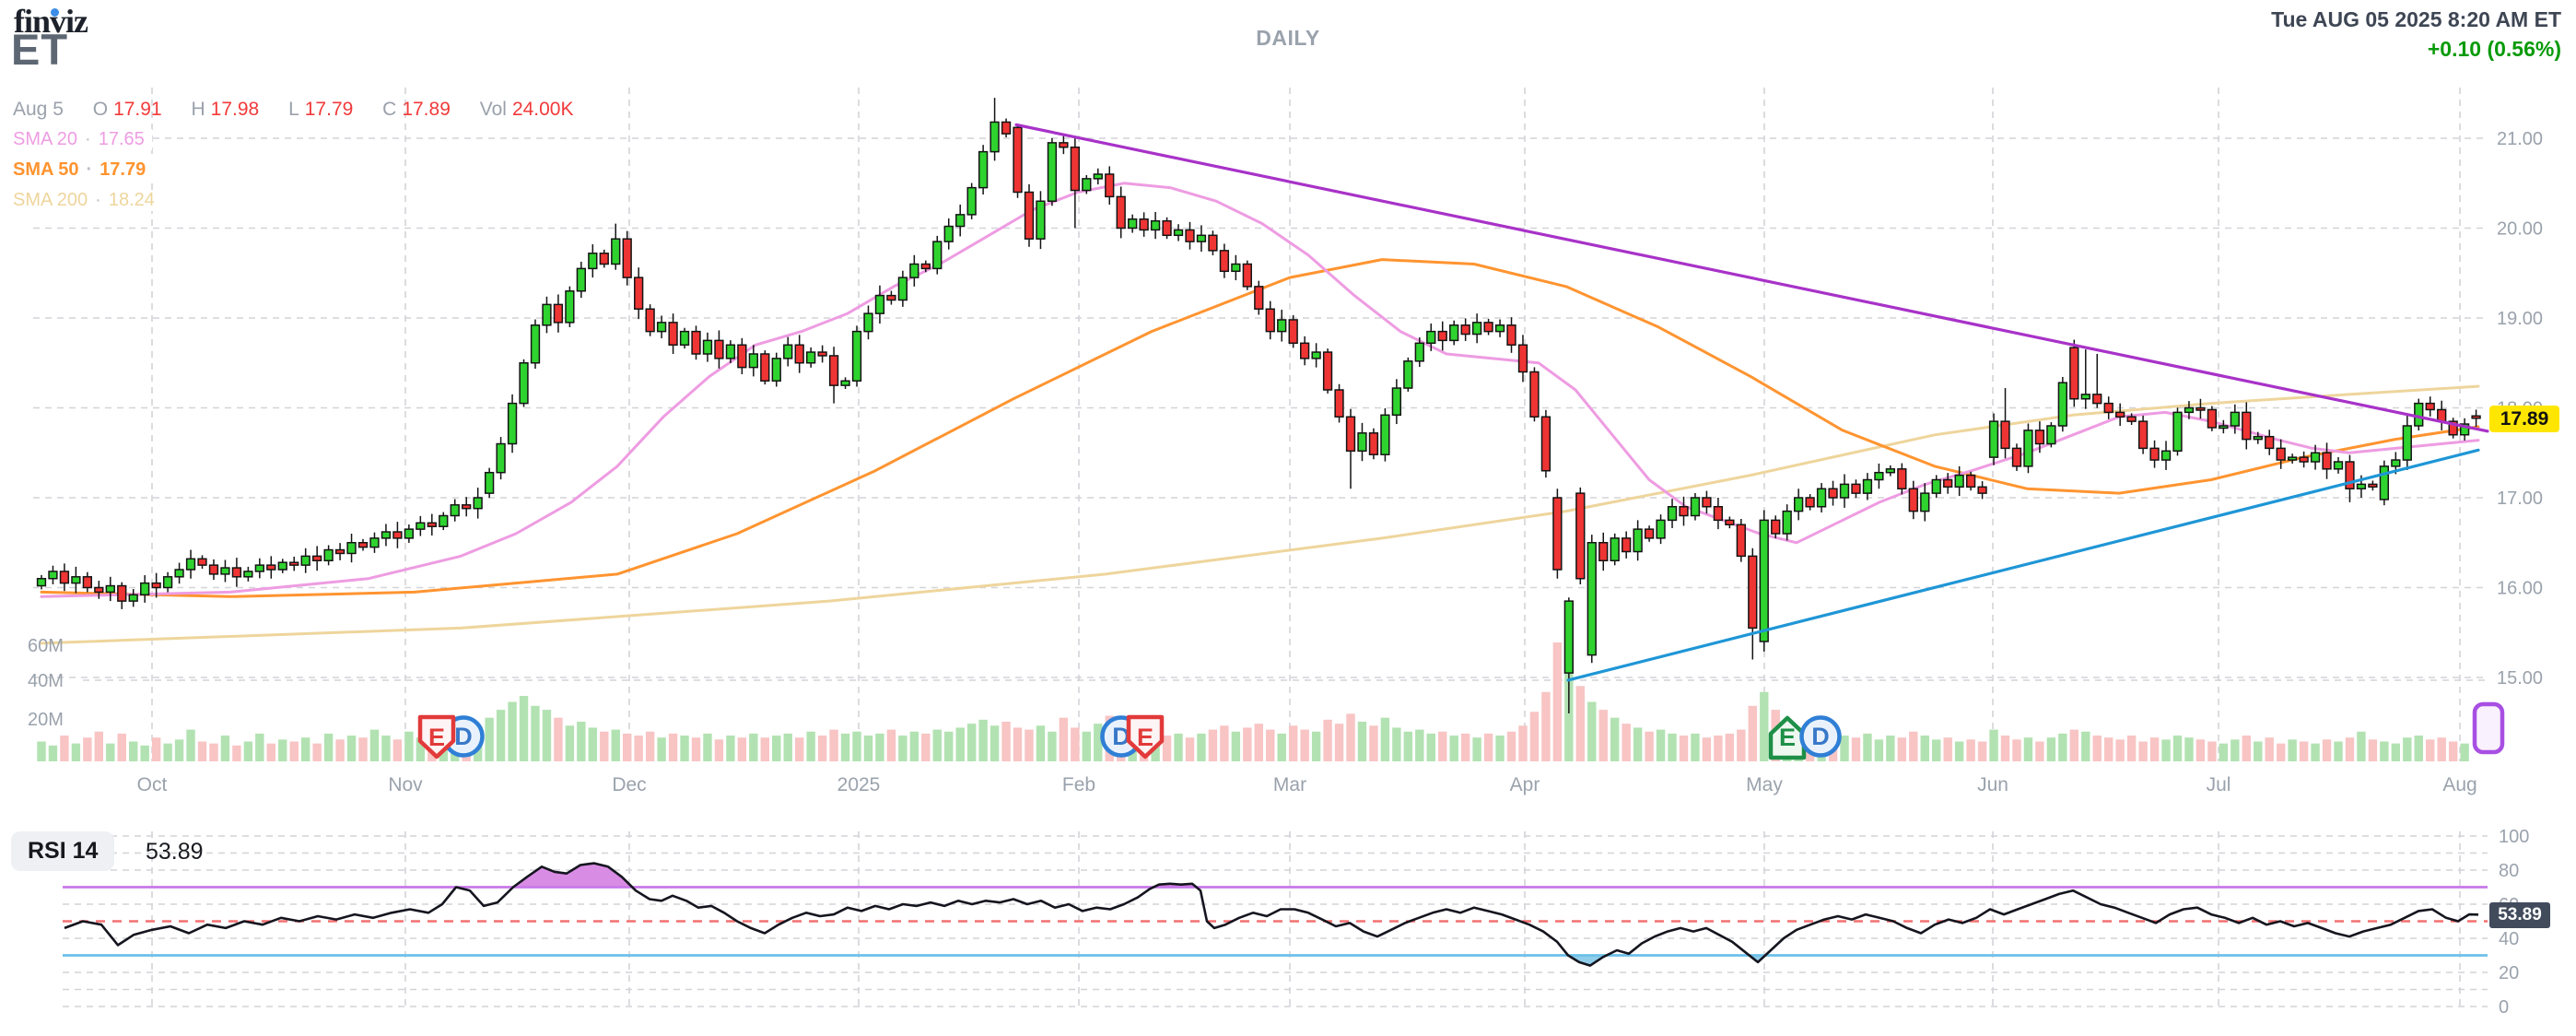  What do you see at coordinates (629, 785) in the screenshot?
I see `svg-text: Dec` at bounding box center [629, 785].